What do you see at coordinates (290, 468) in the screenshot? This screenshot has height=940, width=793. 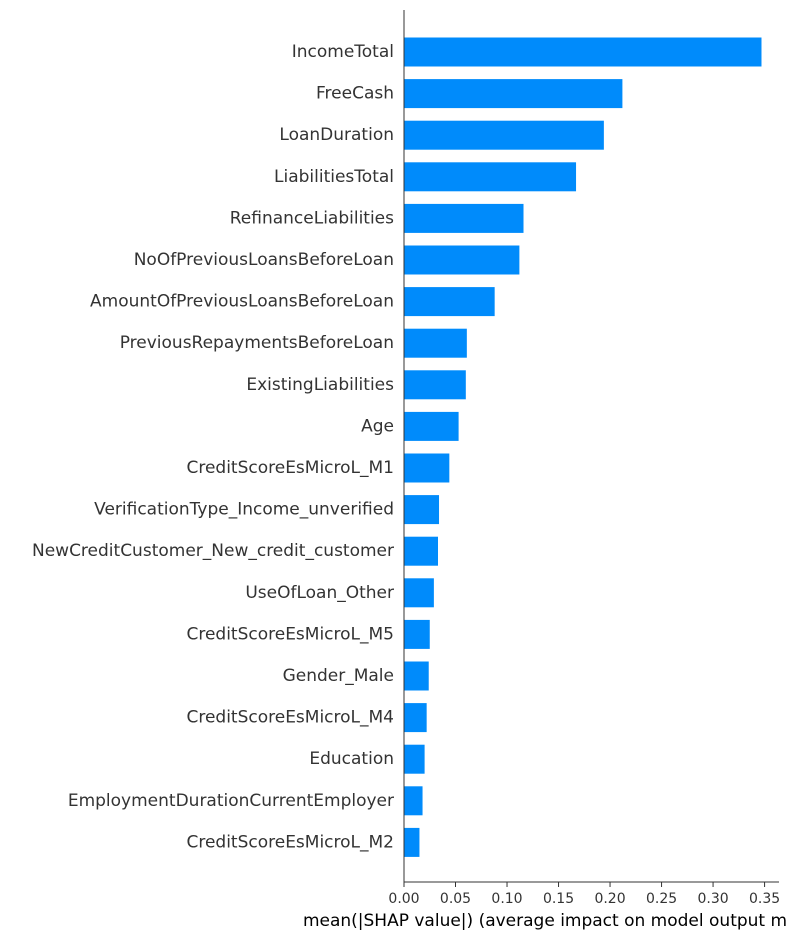 I see `category-label: CreditScoreEsMicroL_M1` at bounding box center [290, 468].